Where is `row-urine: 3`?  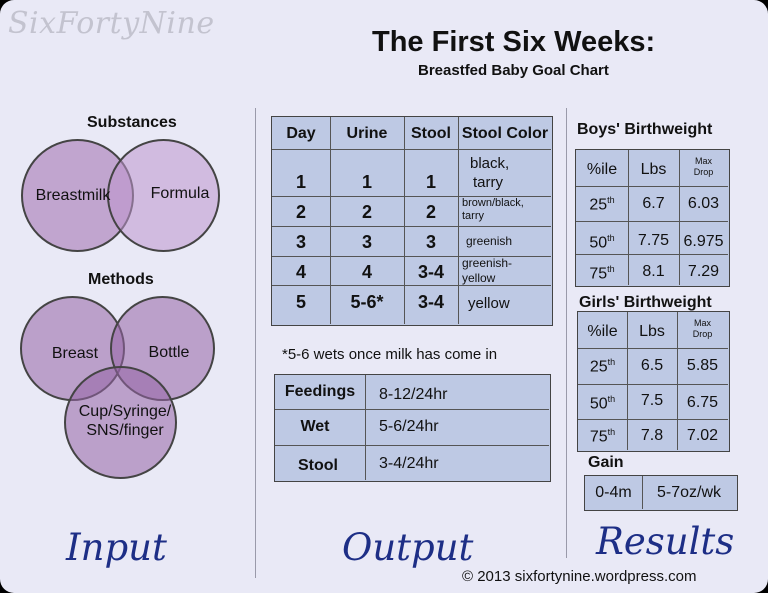
row-urine: 3 is located at coordinates (366, 242).